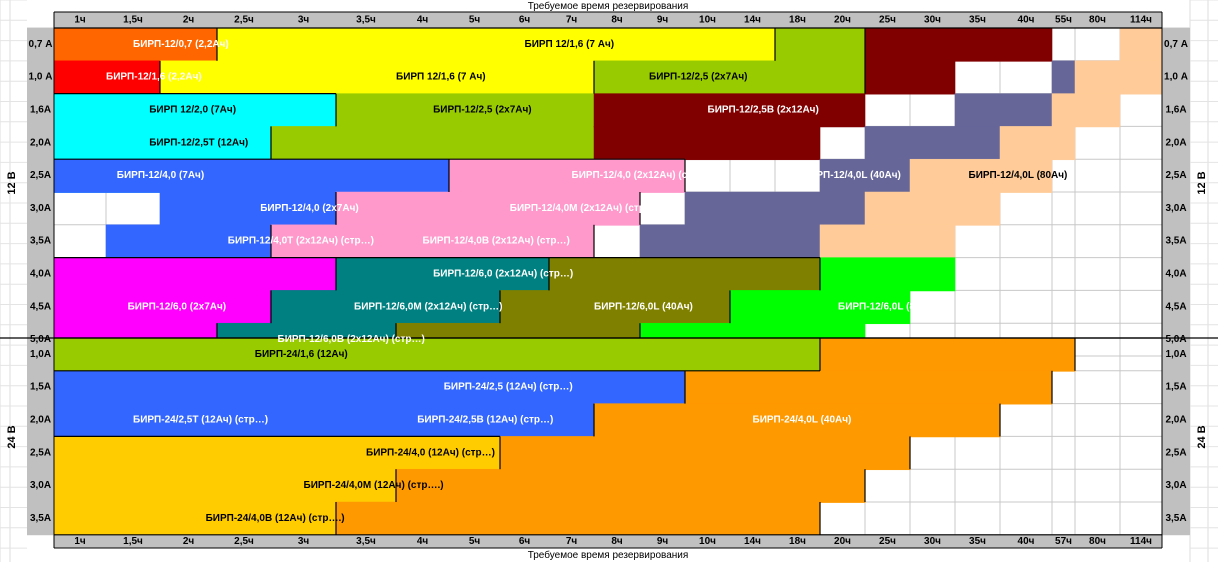  What do you see at coordinates (932, 20) in the screenshot?
I see `column-header-top: 30ч` at bounding box center [932, 20].